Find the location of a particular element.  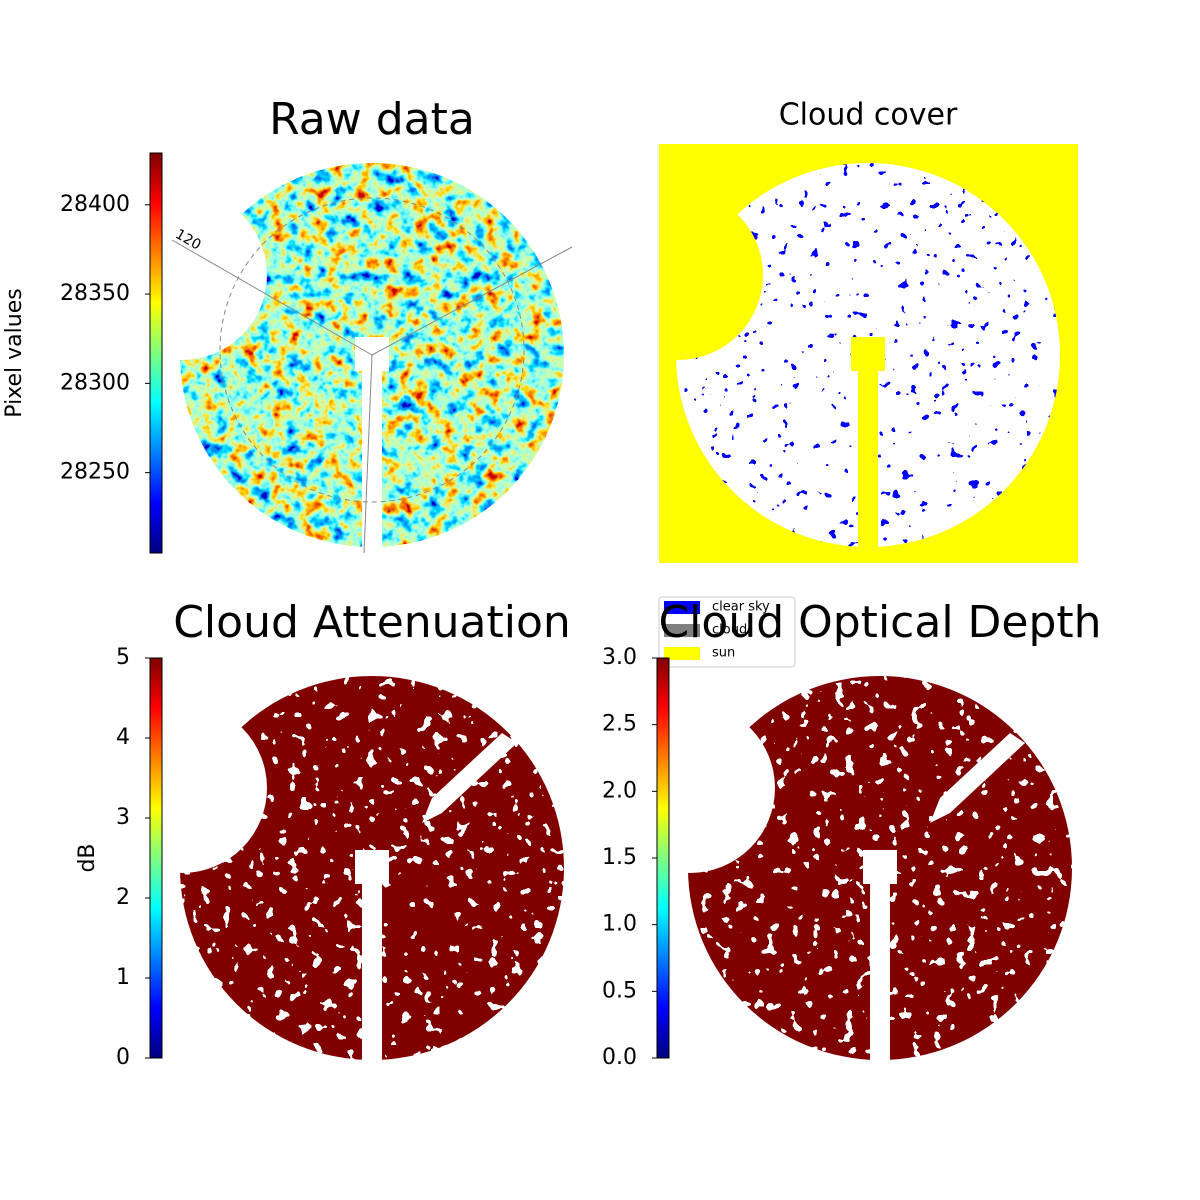

colorbar-label: Pixel values is located at coordinates (14, 352).